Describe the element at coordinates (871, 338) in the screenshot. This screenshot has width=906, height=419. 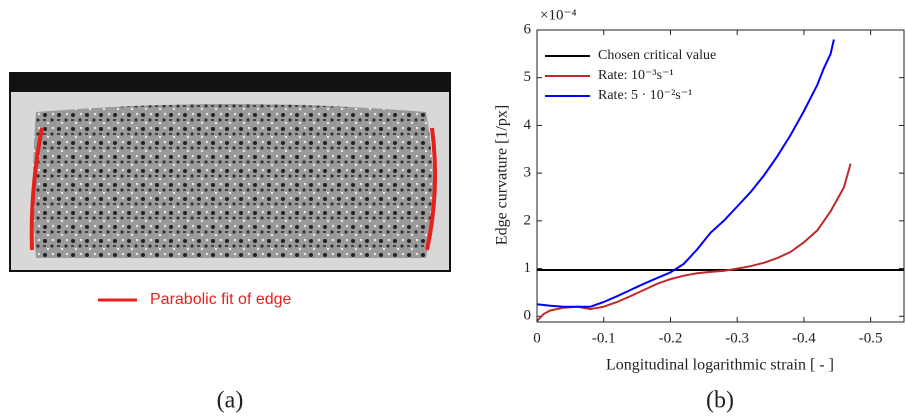
I see `x-tick-label: -0.5` at that location.